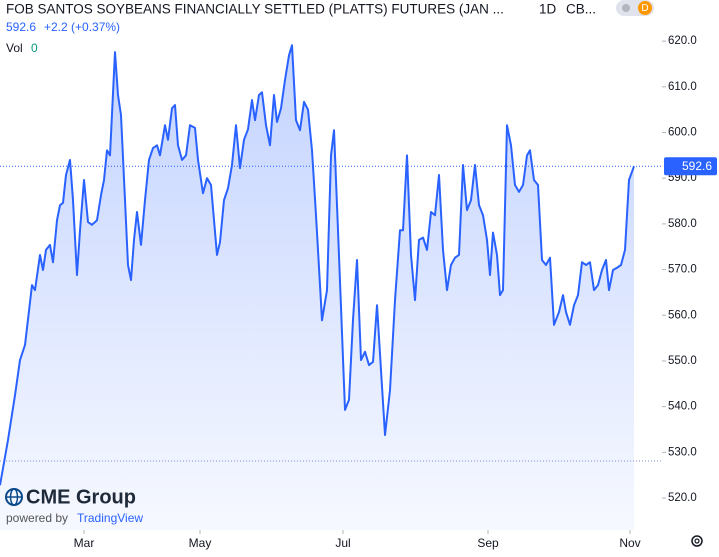 The image size is (719, 557). Describe the element at coordinates (682, 270) in the screenshot. I see `y-tick-label: 570.0` at that location.